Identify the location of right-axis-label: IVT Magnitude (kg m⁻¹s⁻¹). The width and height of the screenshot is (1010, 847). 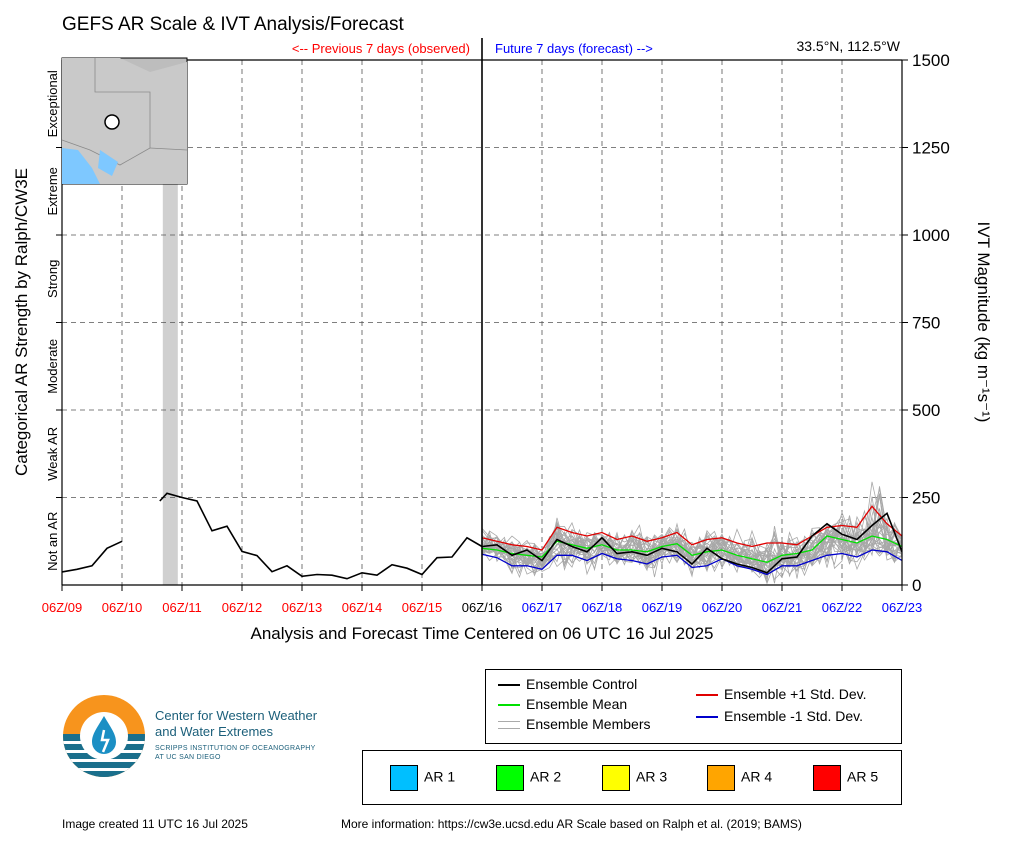
(983, 322).